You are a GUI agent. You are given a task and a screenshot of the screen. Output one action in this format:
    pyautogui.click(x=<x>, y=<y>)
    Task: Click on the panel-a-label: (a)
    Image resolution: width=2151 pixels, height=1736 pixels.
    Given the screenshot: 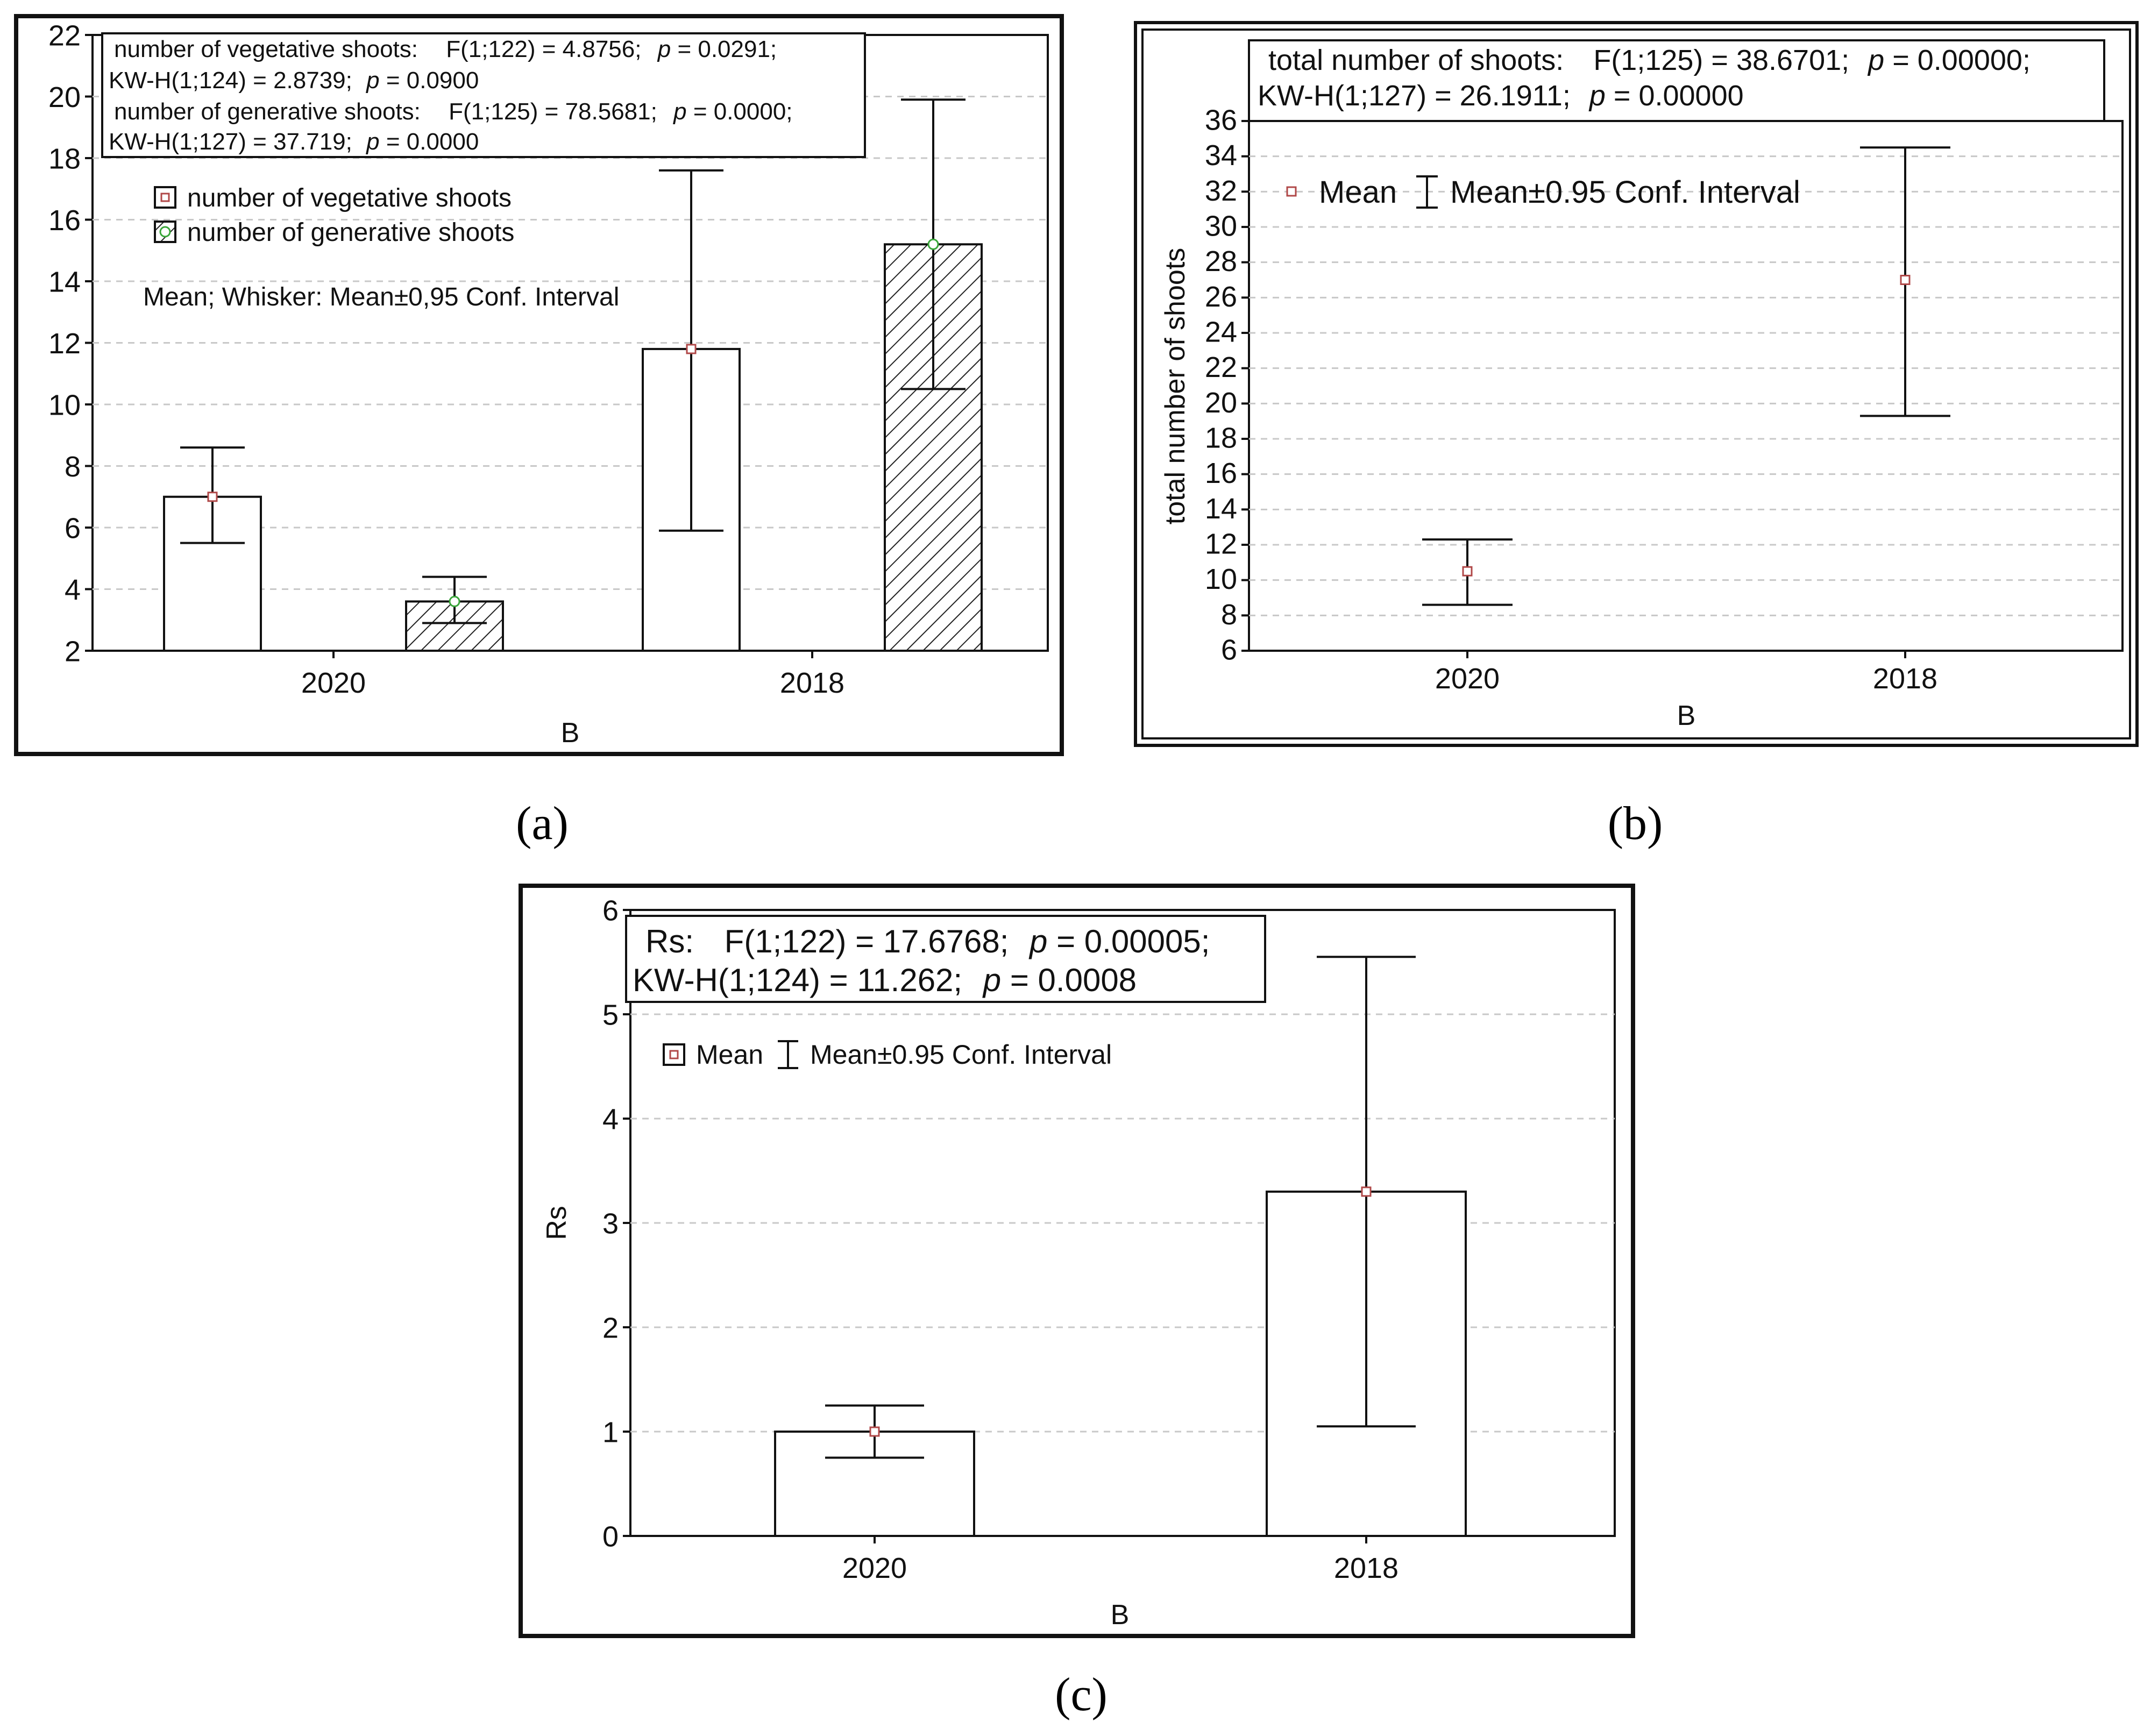 What is the action you would take?
    pyautogui.click(x=542, y=824)
    